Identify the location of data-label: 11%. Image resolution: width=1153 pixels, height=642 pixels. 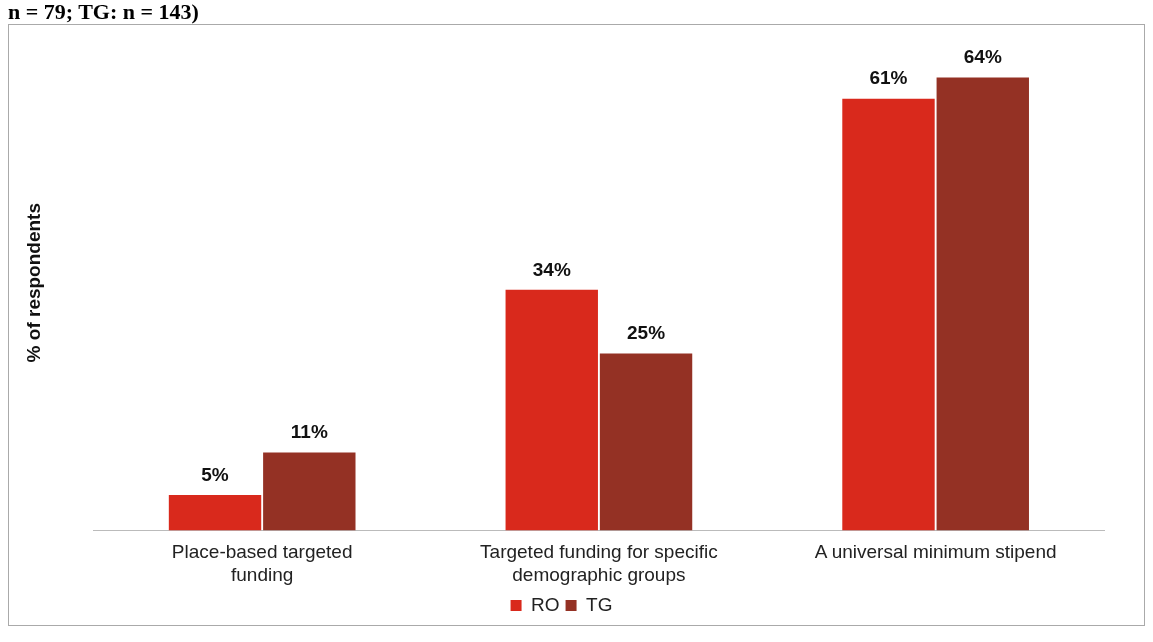
(309, 432).